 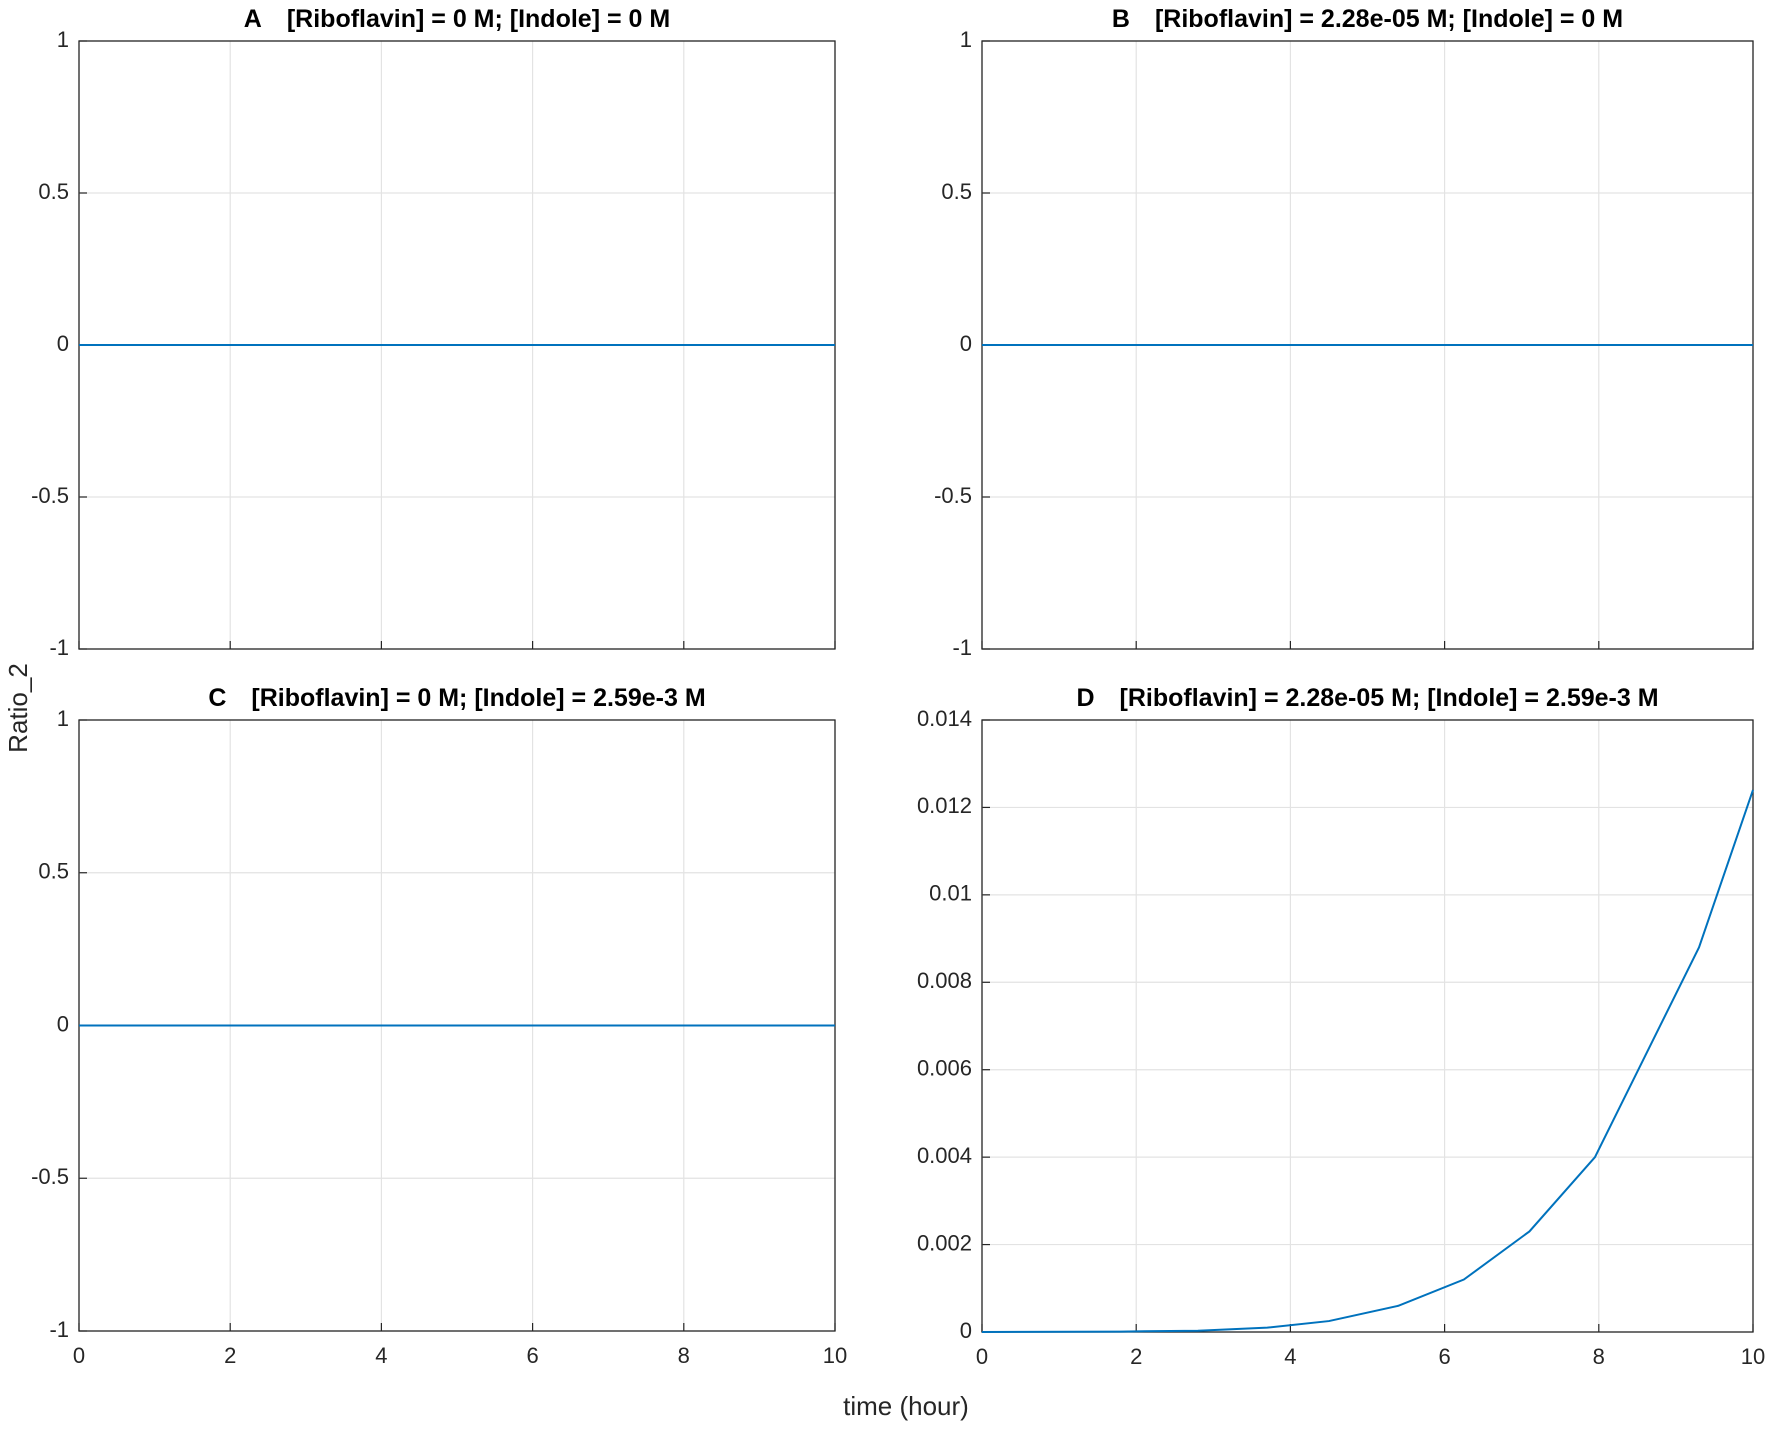 I want to click on y-tick-label: 0.014, so click(x=944, y=718).